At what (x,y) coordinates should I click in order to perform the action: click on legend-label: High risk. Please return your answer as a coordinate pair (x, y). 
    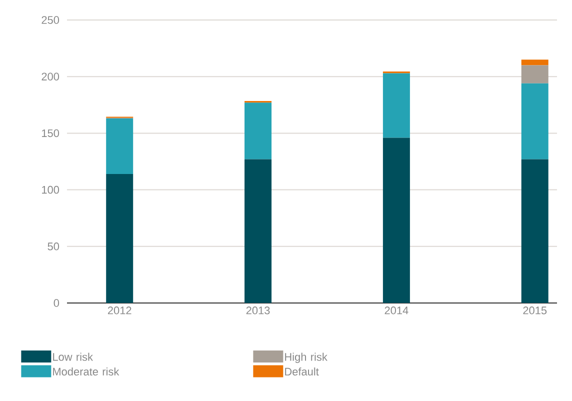
    Looking at the image, I should click on (306, 357).